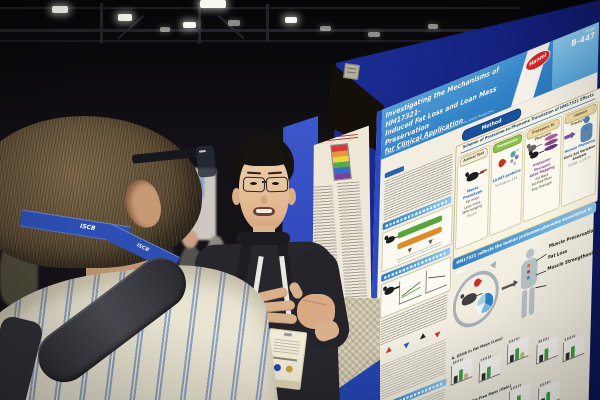 This screenshot has width=600, height=400. Describe the element at coordinates (406, 346) in the screenshot. I see `marker-down-blue` at that location.